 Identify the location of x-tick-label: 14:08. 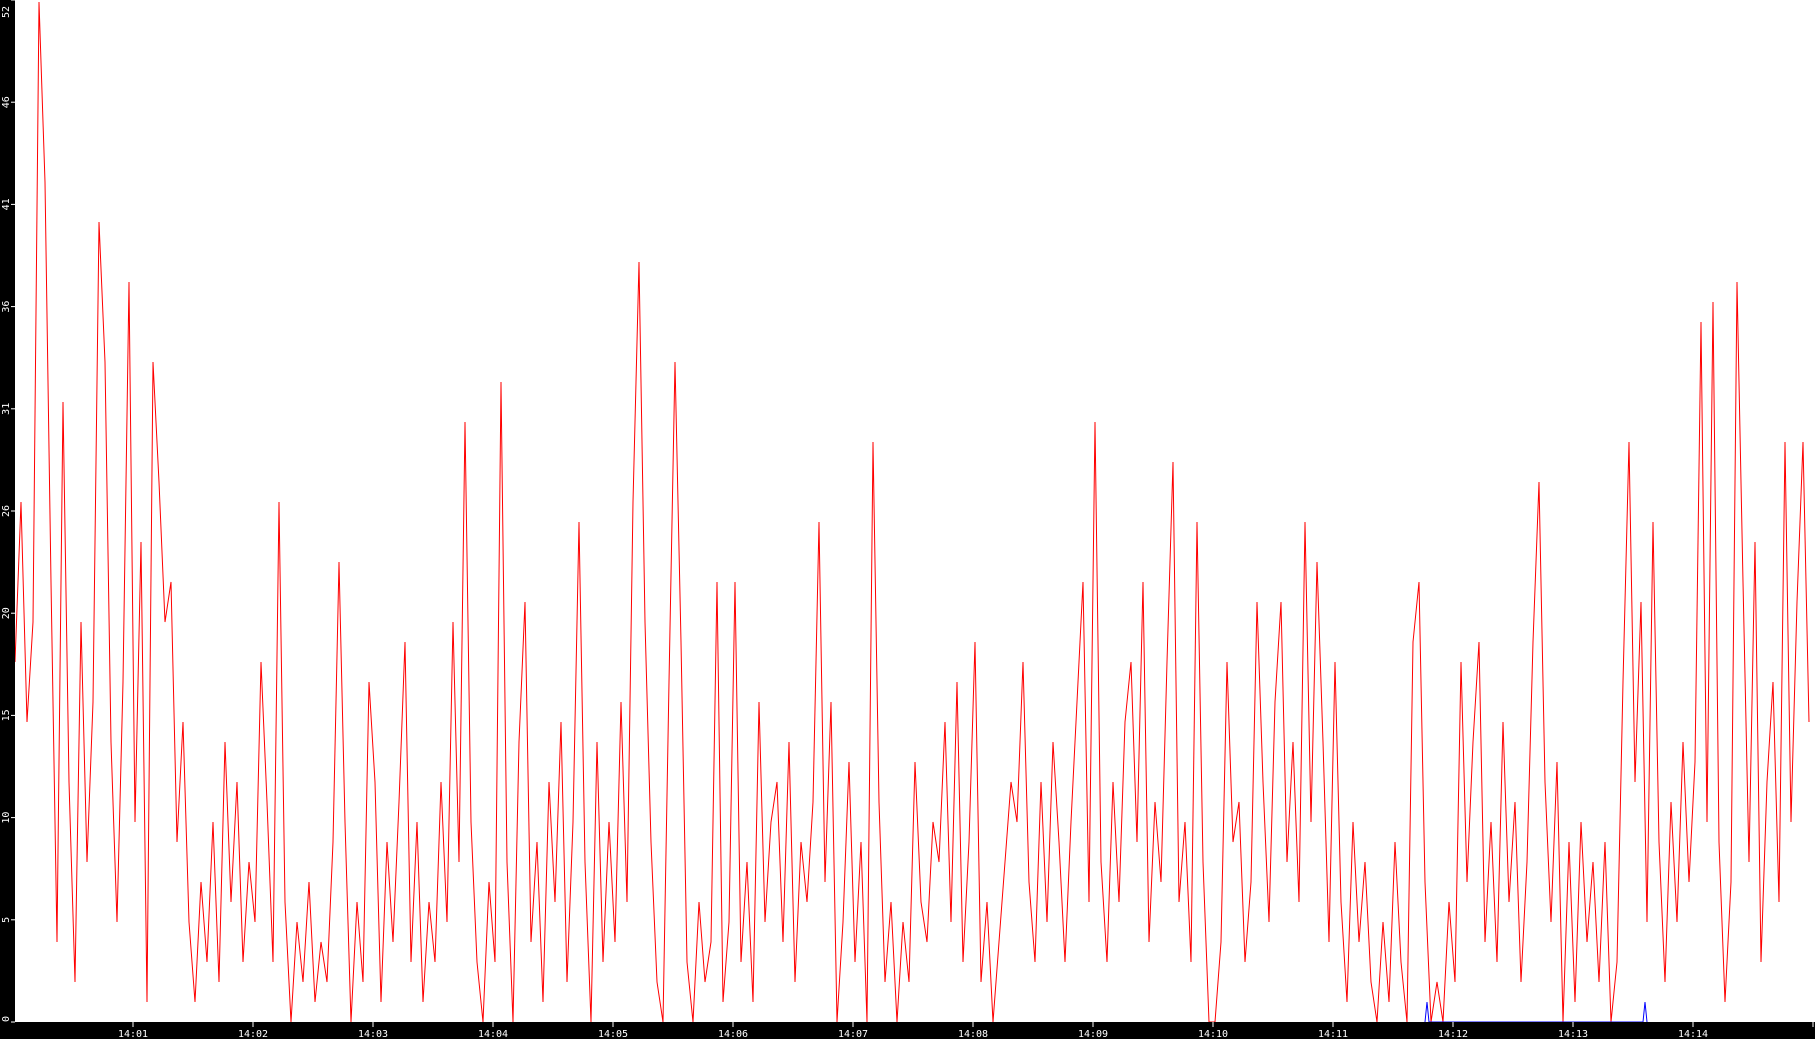
(973, 1034).